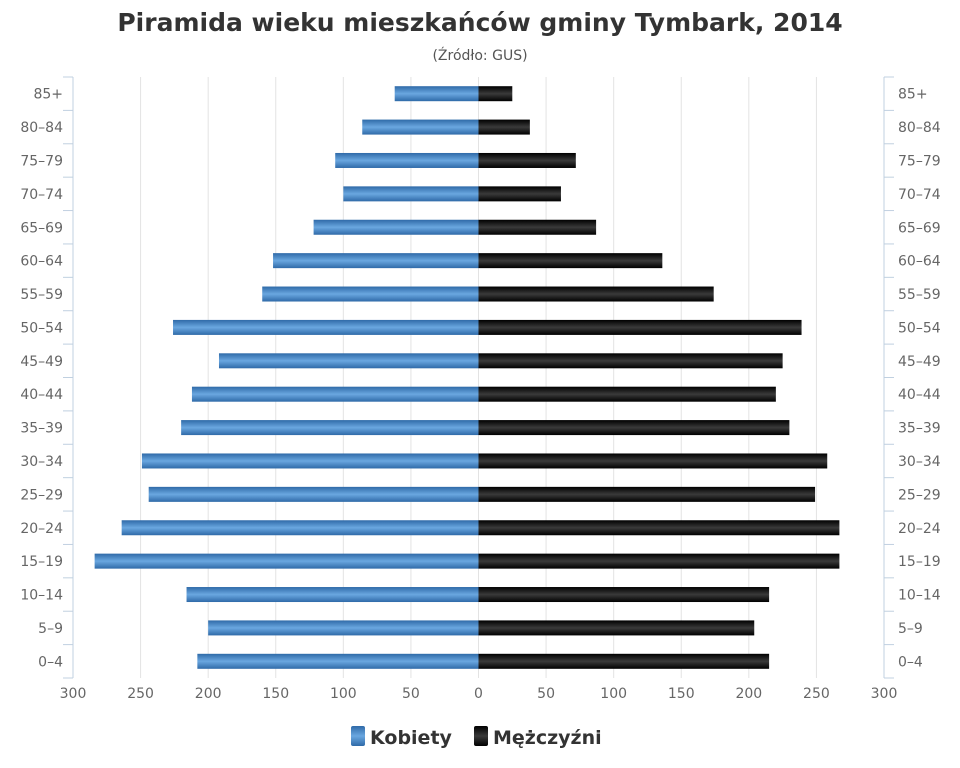 The width and height of the screenshot is (960, 768). Describe the element at coordinates (41, 295) in the screenshot. I see `y-tick-label-left: 55–59` at that location.